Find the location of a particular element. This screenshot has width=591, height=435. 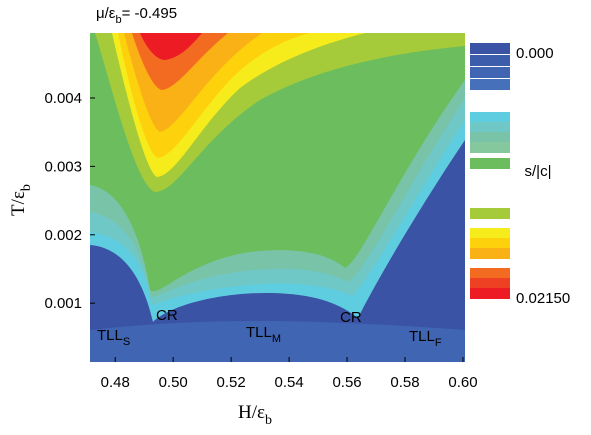

y-axis-label: T/εb is located at coordinates (21, 200).